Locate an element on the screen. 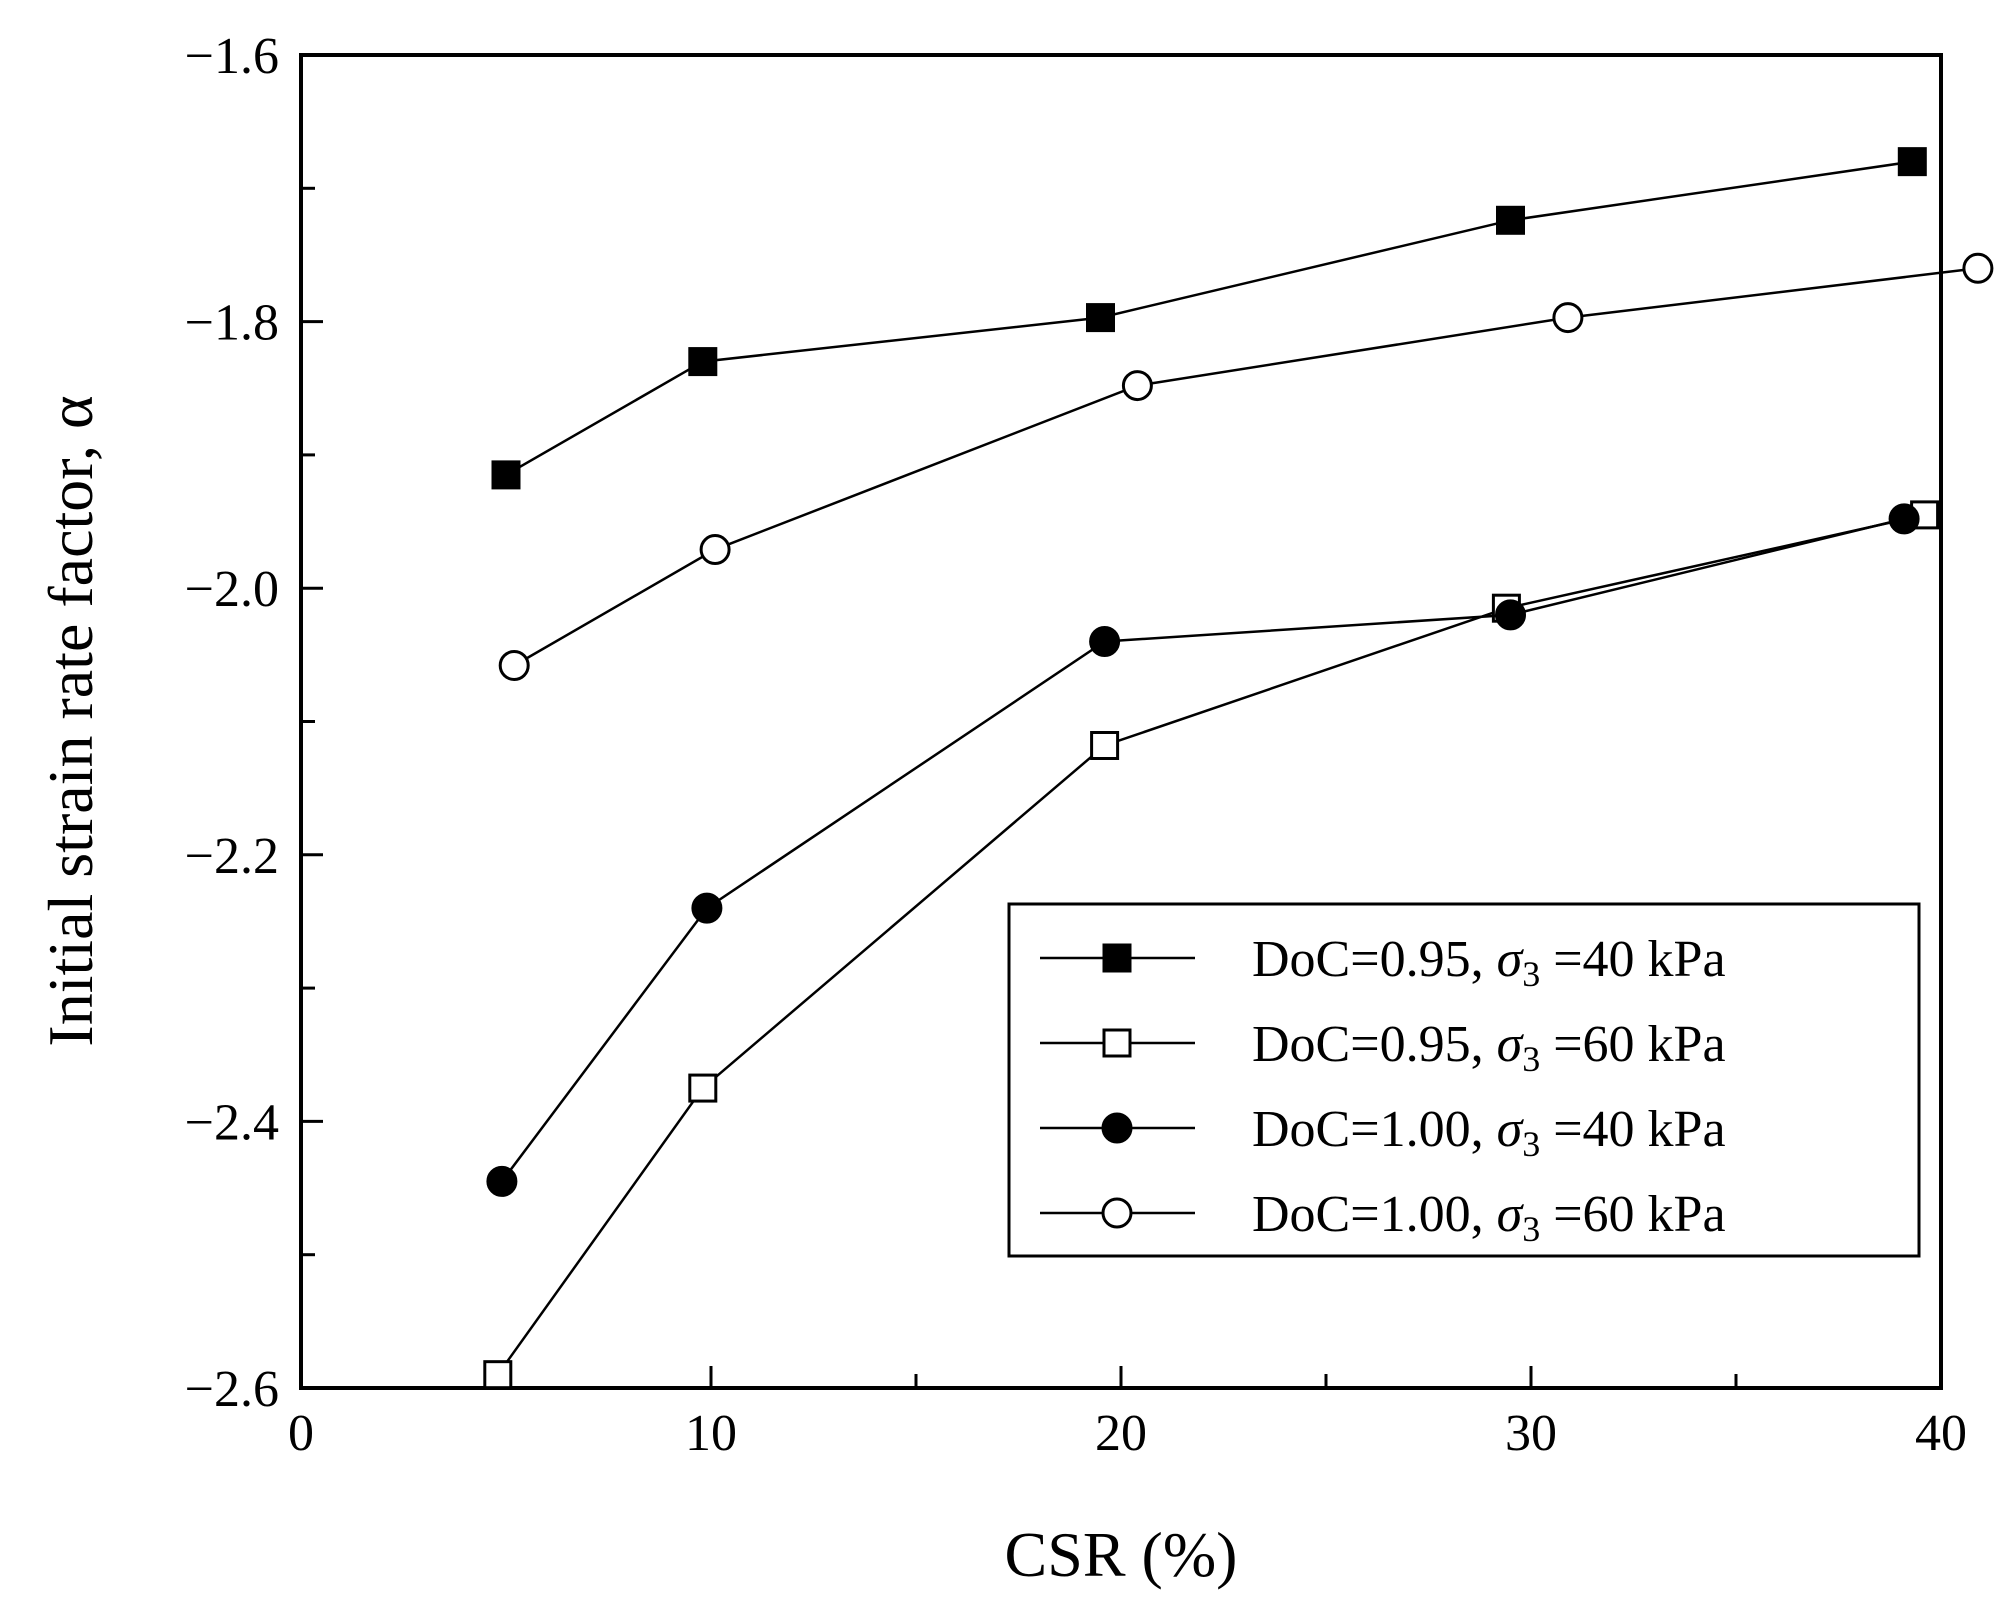 The height and width of the screenshot is (1611, 2003). legend-item: DoC=0.95, σ3 =60 kPa is located at coordinates (1383, 1047).